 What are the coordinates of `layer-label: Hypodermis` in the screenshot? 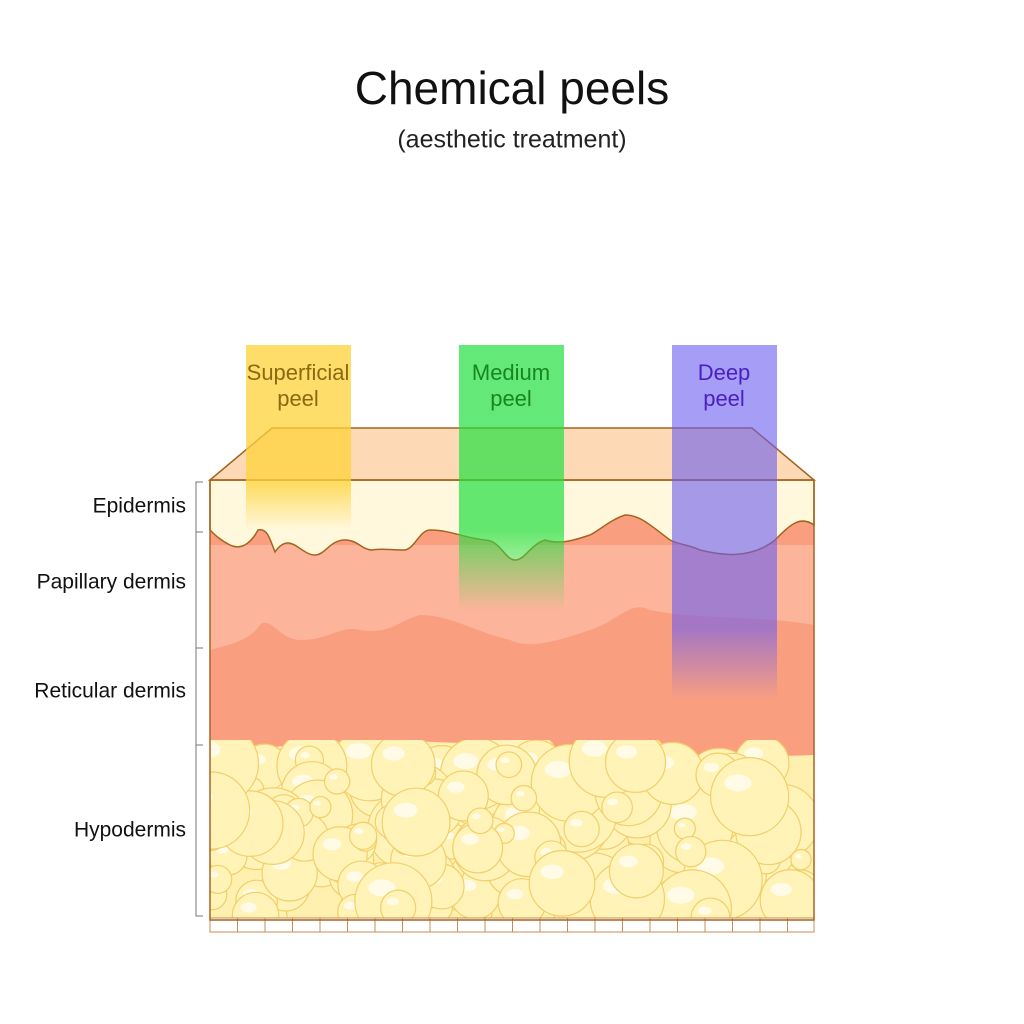 It's located at (130, 830).